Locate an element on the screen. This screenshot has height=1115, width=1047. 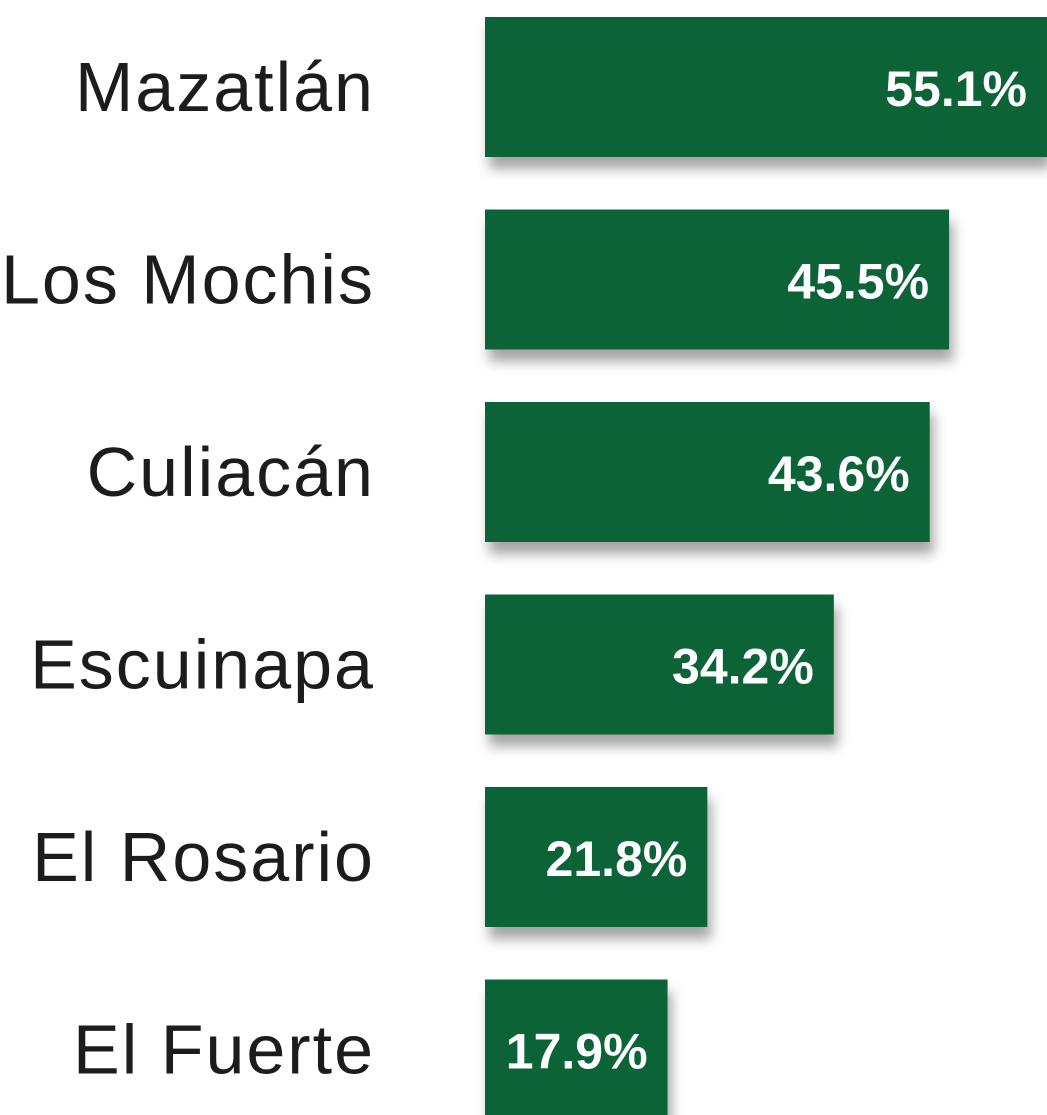
value-label: 43.6% is located at coordinates (839, 474).